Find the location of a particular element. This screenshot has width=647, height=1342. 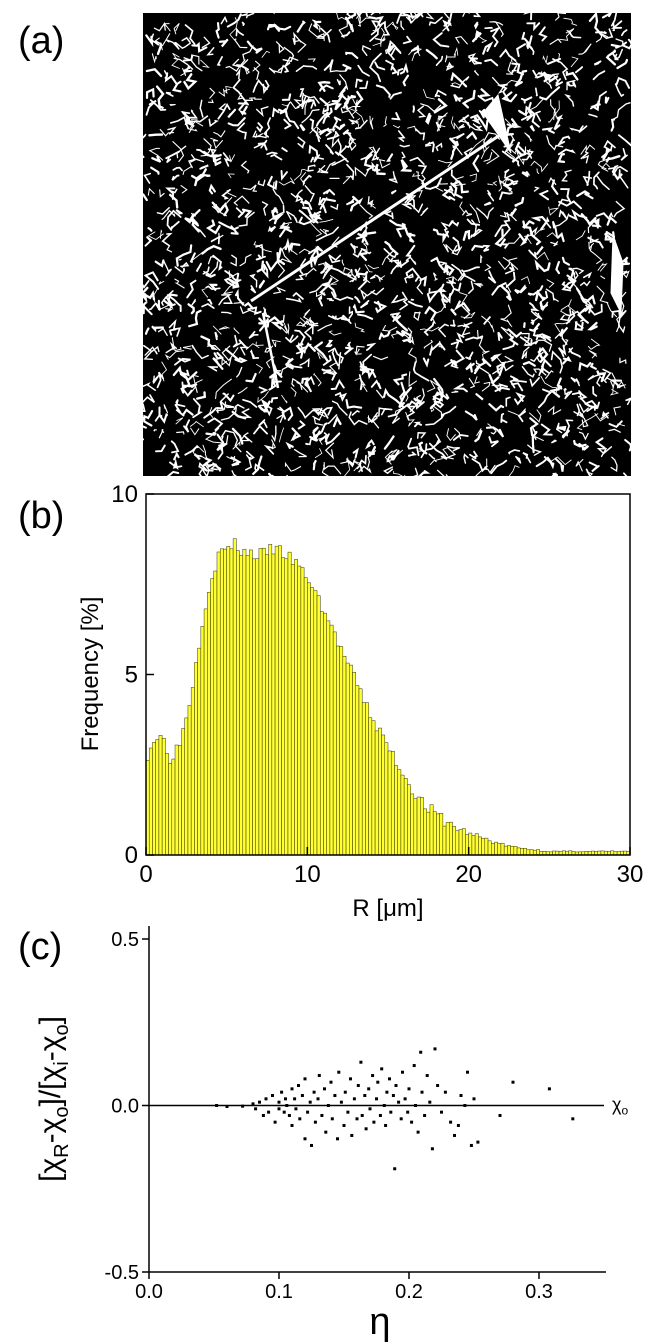

histogram-y-tick-label: 10 is located at coordinates (124, 494).